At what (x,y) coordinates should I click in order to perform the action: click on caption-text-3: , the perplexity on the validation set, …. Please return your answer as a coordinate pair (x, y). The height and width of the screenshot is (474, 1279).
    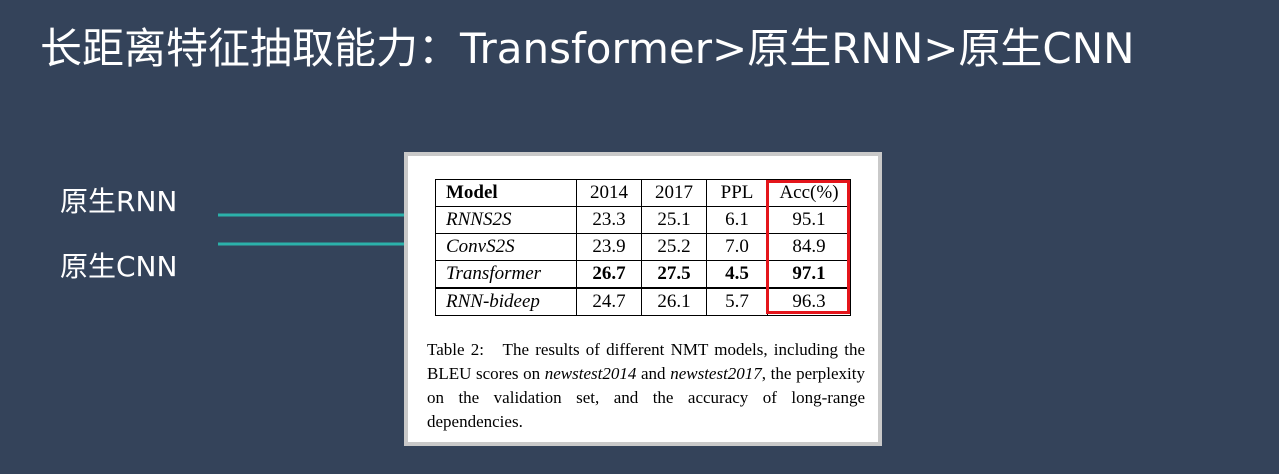
    Looking at the image, I should click on (646, 397).